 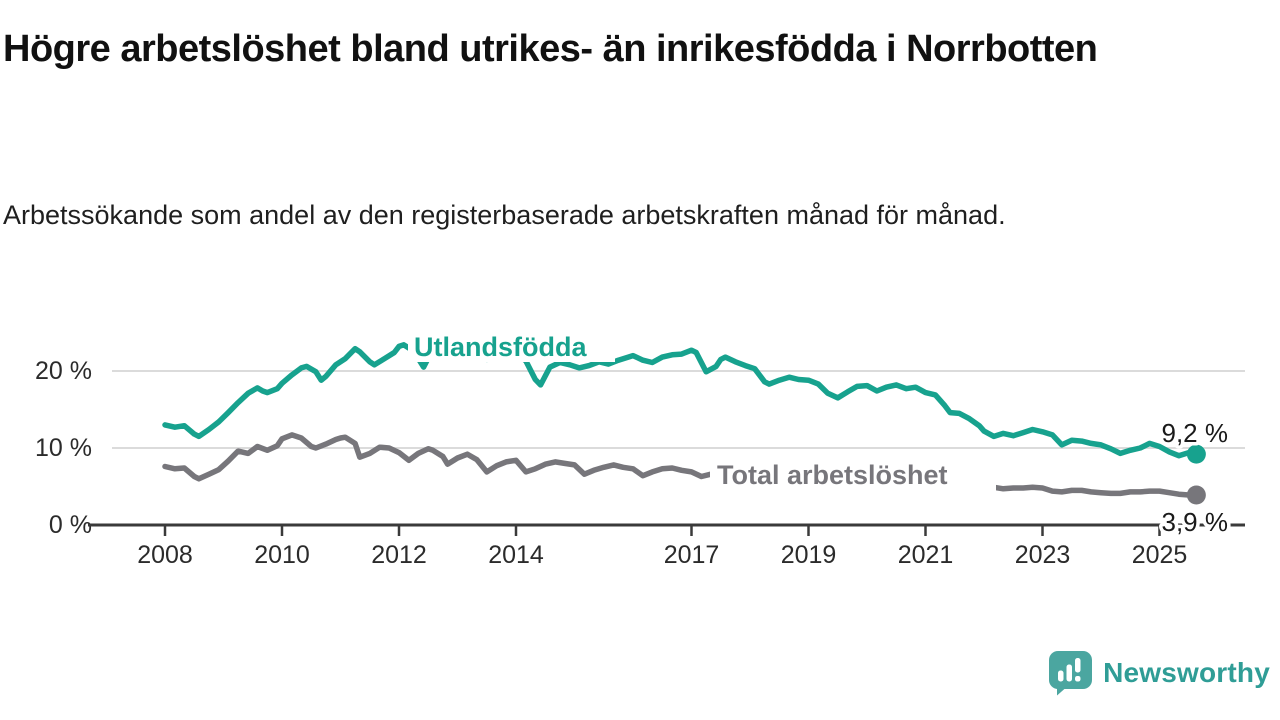 I want to click on y-tick-label-20: 20 %, so click(x=63, y=371).